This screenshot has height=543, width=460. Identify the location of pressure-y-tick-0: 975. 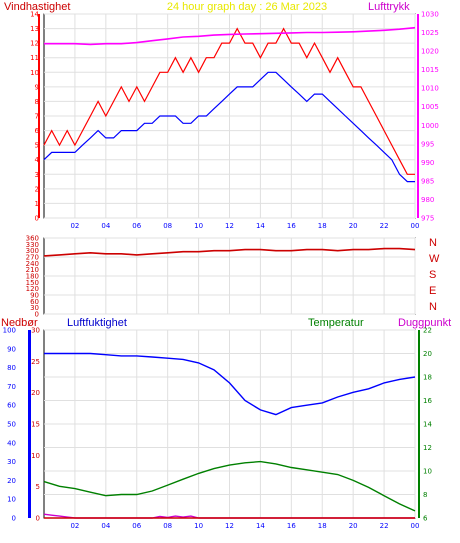
(427, 219).